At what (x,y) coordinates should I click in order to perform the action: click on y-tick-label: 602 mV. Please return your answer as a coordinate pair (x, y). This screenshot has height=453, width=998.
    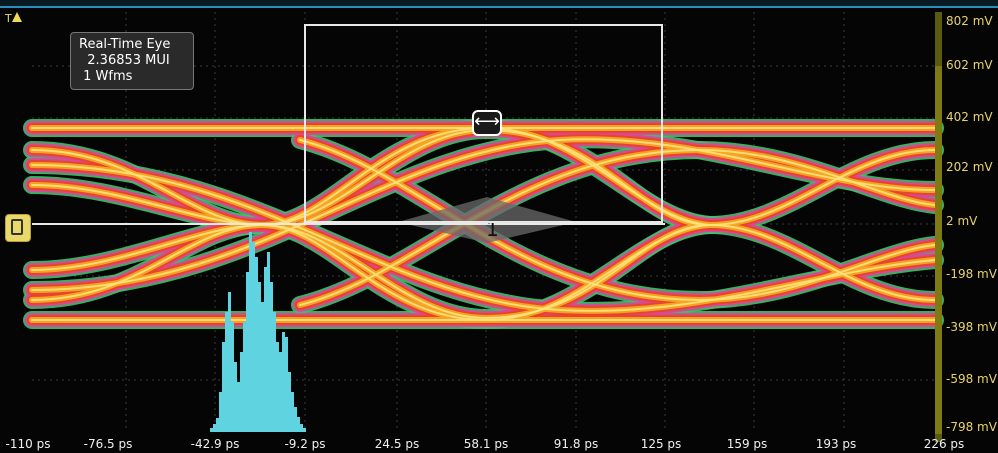
    Looking at the image, I should click on (969, 65).